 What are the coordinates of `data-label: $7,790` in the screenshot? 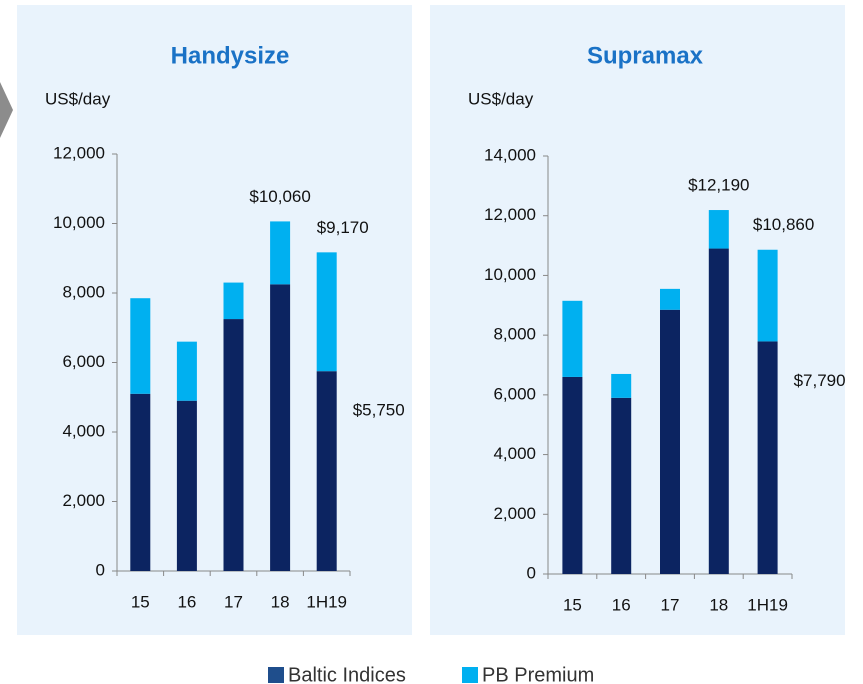 It's located at (820, 380).